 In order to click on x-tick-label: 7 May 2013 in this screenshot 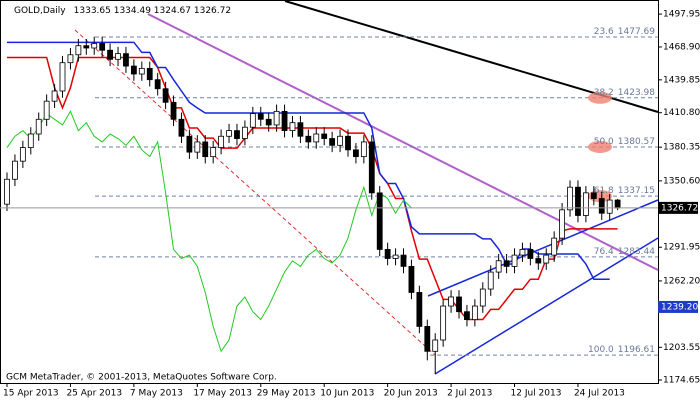, I will do `click(156, 394)`.